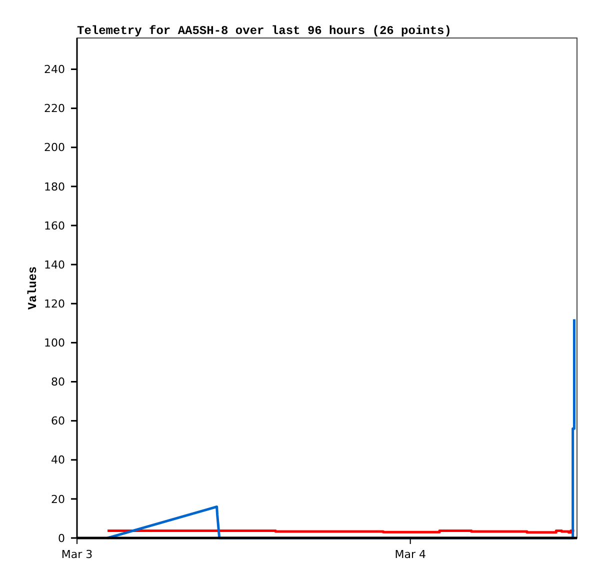 The image size is (597, 579). What do you see at coordinates (61, 538) in the screenshot?
I see `y-tick-label: 0` at bounding box center [61, 538].